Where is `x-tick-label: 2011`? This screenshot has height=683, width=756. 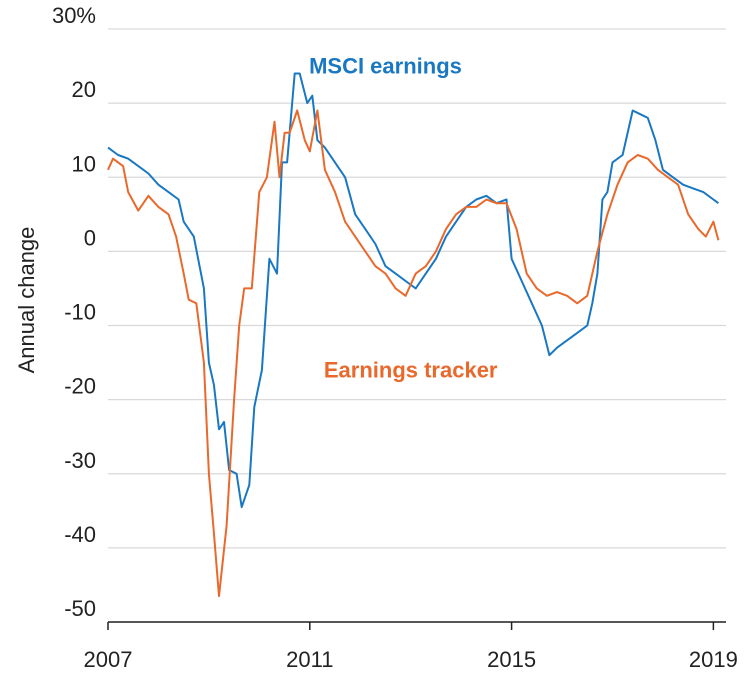 x-tick-label: 2011 is located at coordinates (309, 659).